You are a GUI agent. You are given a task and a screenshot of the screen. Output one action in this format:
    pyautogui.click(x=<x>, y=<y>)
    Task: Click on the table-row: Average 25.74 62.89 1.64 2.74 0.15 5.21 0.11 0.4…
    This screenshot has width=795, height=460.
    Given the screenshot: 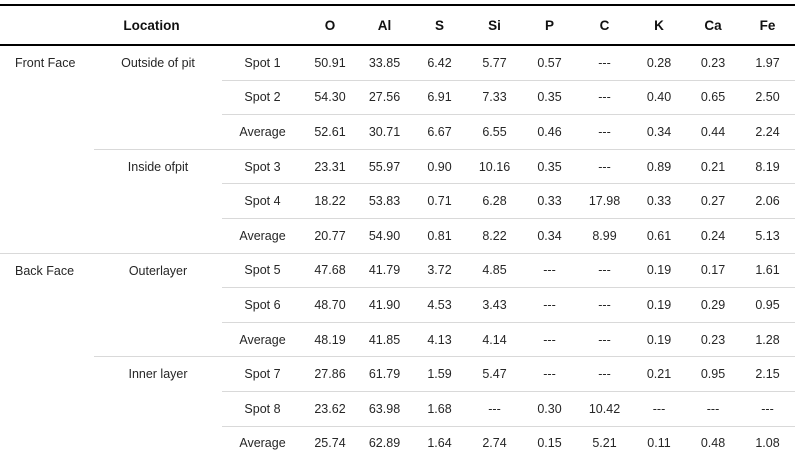 What is the action you would take?
    pyautogui.click(x=397, y=442)
    